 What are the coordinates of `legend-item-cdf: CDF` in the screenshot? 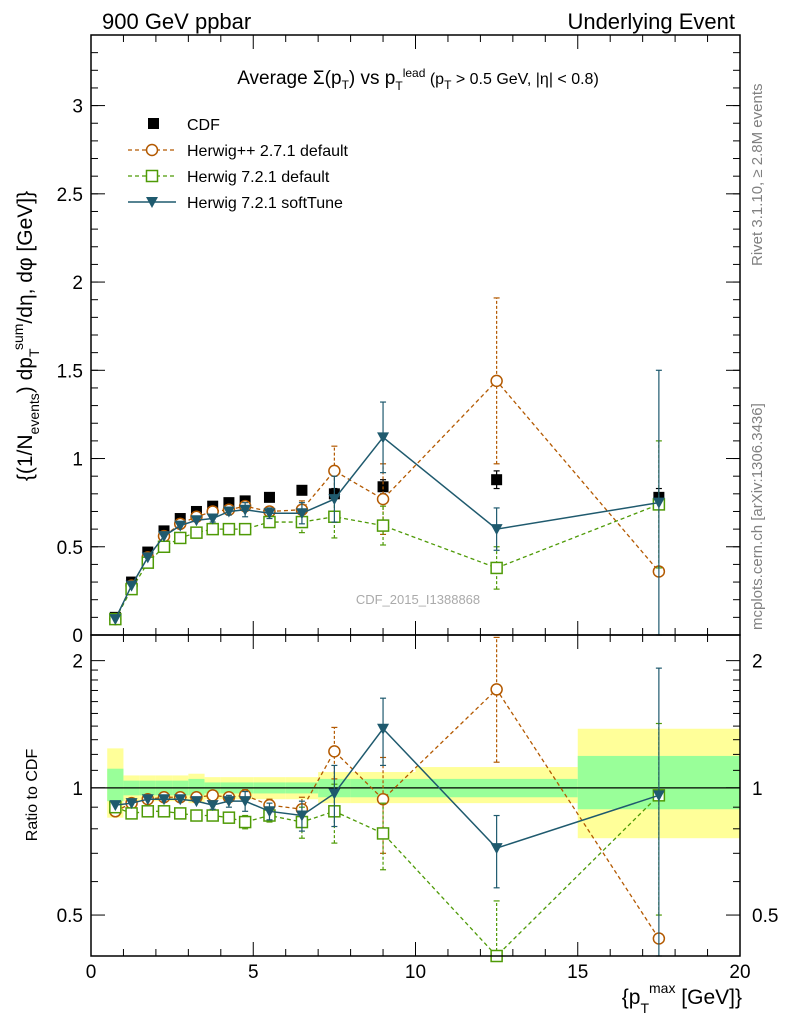 It's located at (184, 125).